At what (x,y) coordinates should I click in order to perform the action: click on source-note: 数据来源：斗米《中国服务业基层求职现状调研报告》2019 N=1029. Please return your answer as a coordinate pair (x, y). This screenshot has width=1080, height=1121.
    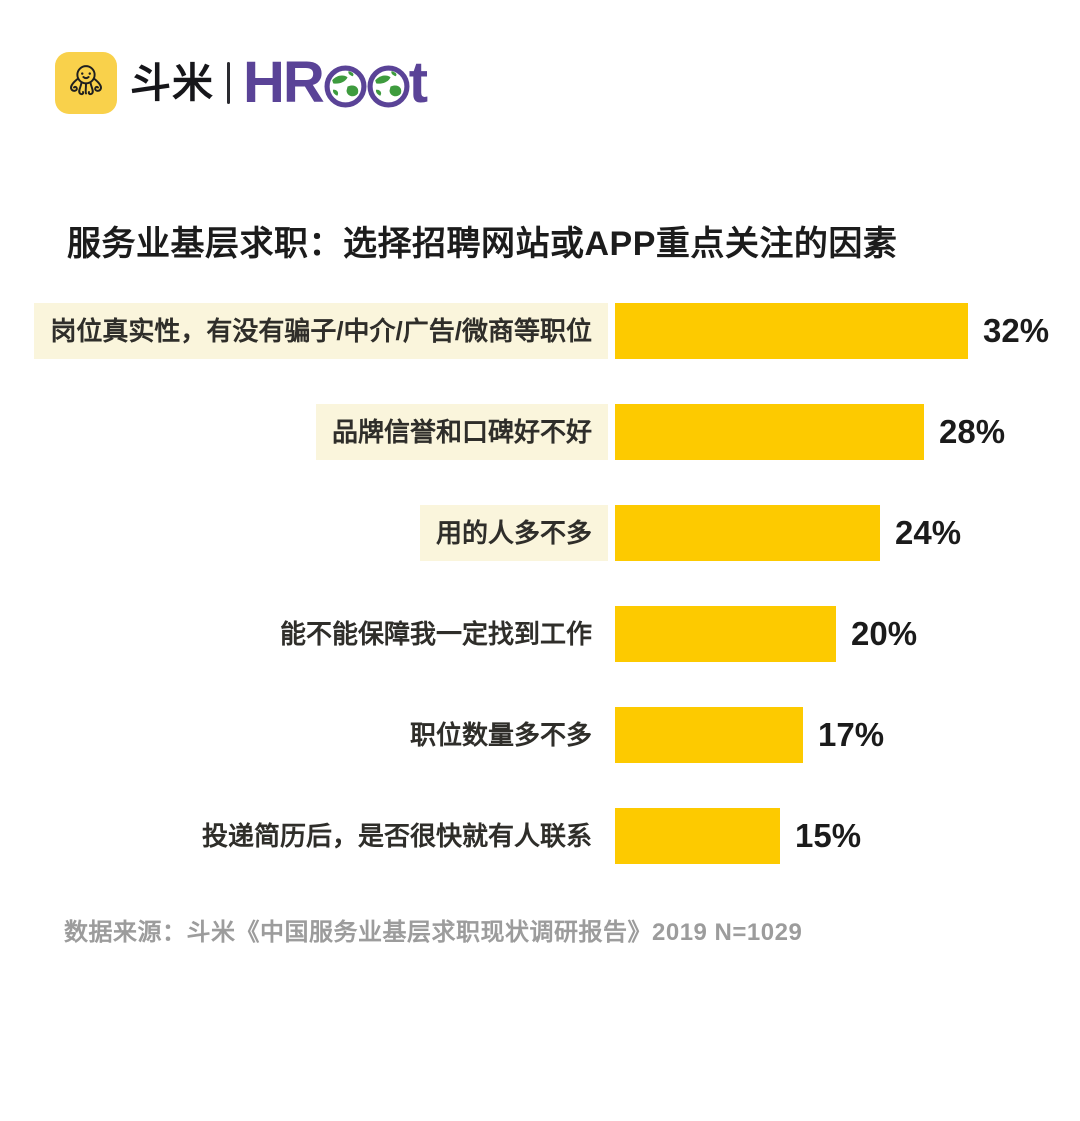
    Looking at the image, I should click on (433, 932).